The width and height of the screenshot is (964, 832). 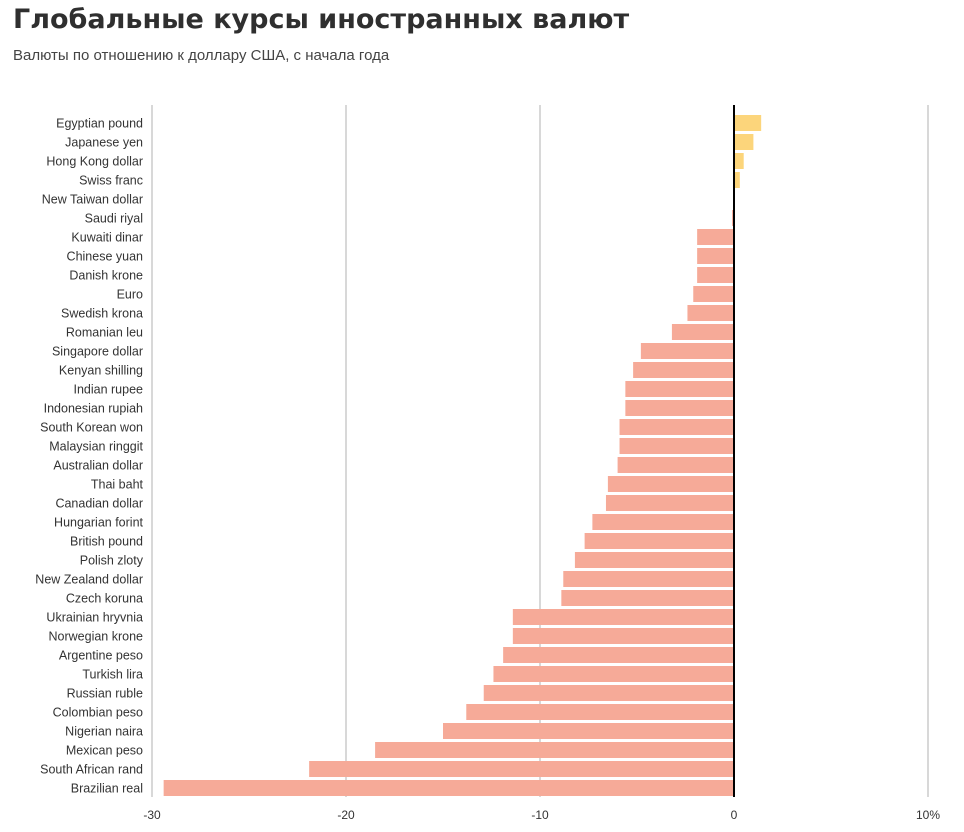 I want to click on category-label: Singapore dollar, so click(x=97, y=352).